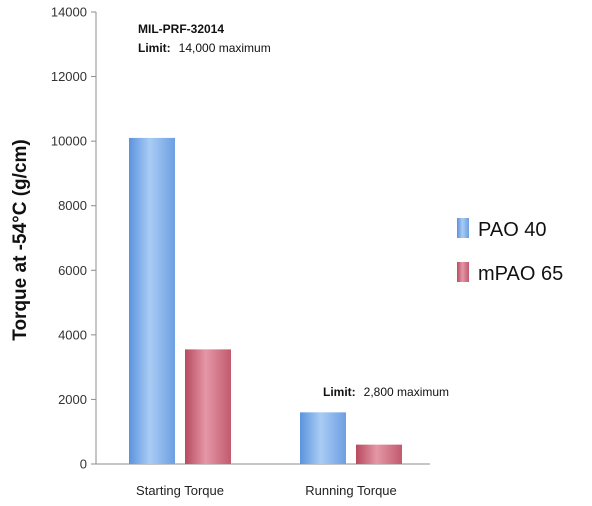  What do you see at coordinates (406, 392) in the screenshot?
I see `run-limit-value: 2,800 maximum` at bounding box center [406, 392].